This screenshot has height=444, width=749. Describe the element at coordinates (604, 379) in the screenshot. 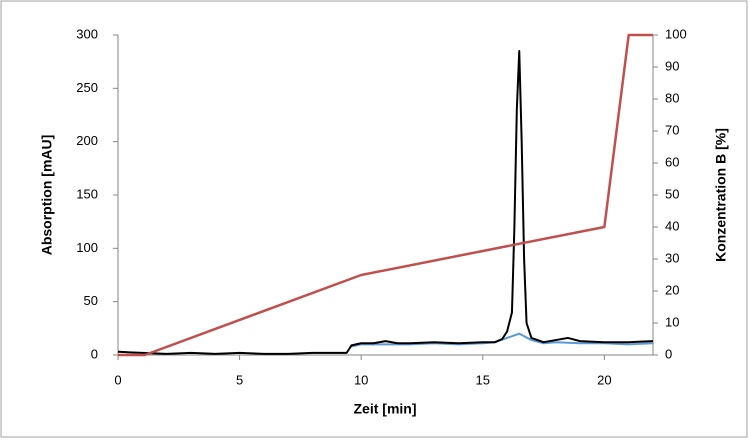

I see `x-tick-label: 20` at that location.